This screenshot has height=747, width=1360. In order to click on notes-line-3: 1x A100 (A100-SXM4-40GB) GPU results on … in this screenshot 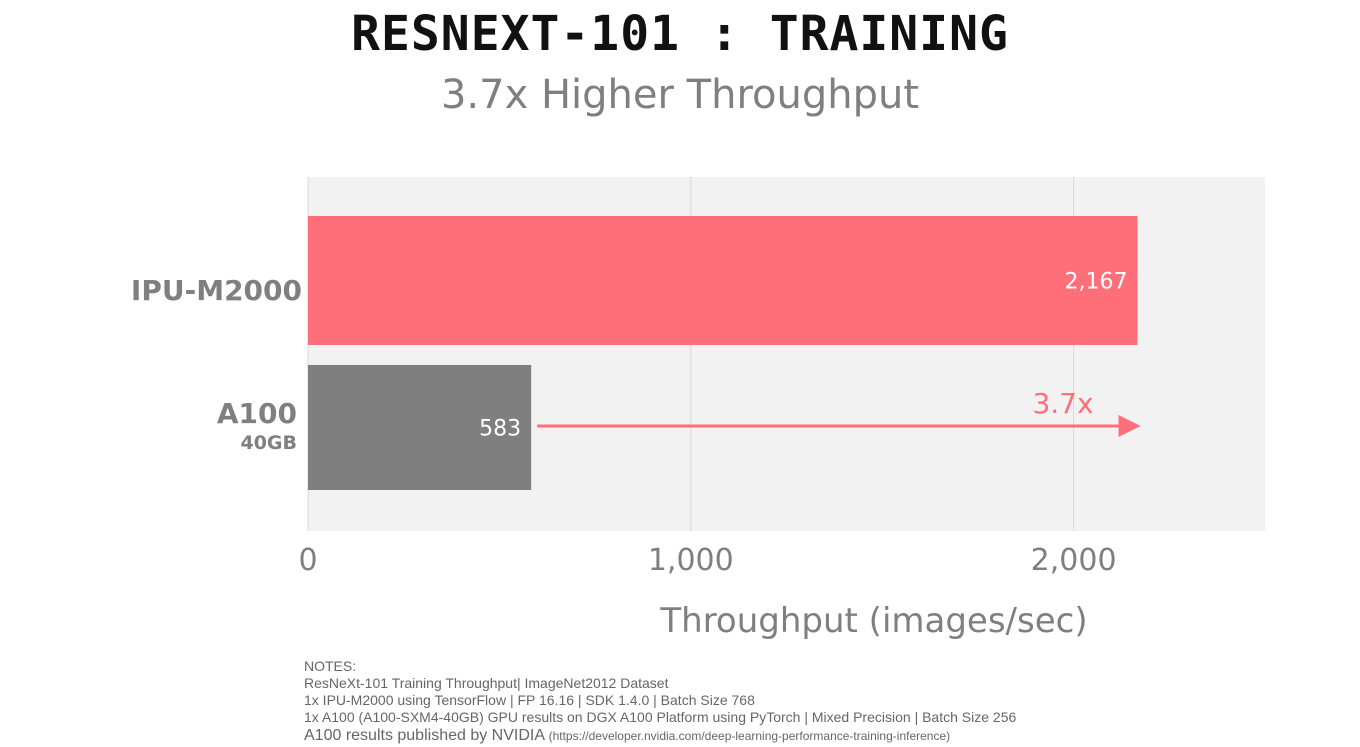, I will do `click(660, 717)`.